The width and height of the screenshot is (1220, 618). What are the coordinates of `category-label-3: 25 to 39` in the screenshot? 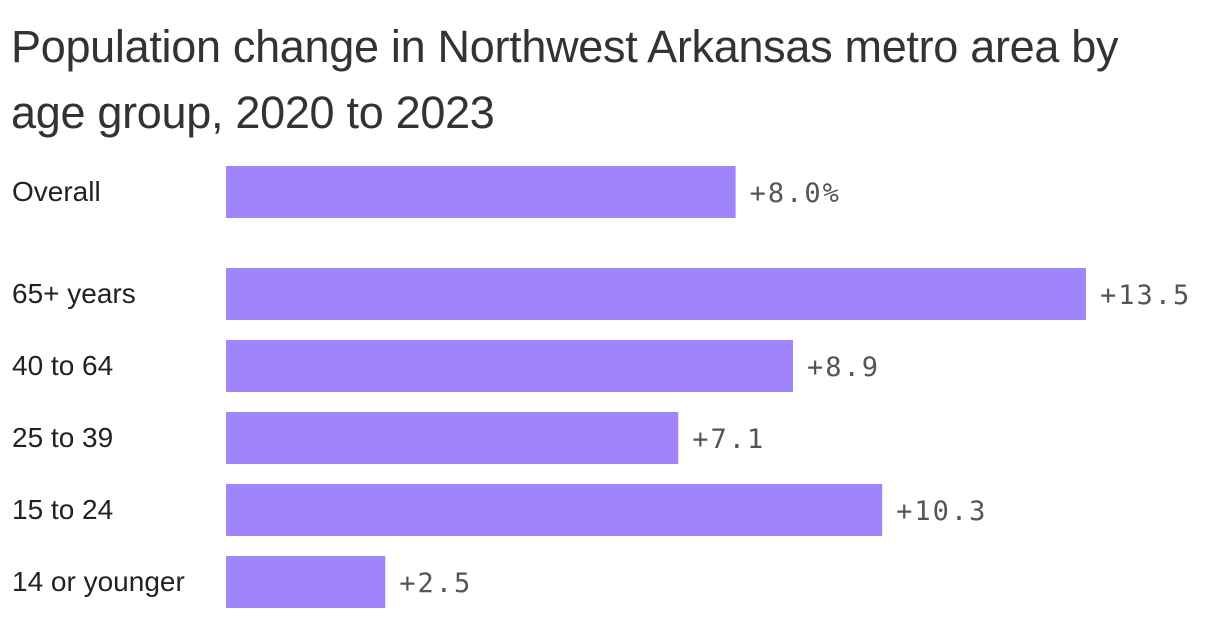 It's located at (62, 437).